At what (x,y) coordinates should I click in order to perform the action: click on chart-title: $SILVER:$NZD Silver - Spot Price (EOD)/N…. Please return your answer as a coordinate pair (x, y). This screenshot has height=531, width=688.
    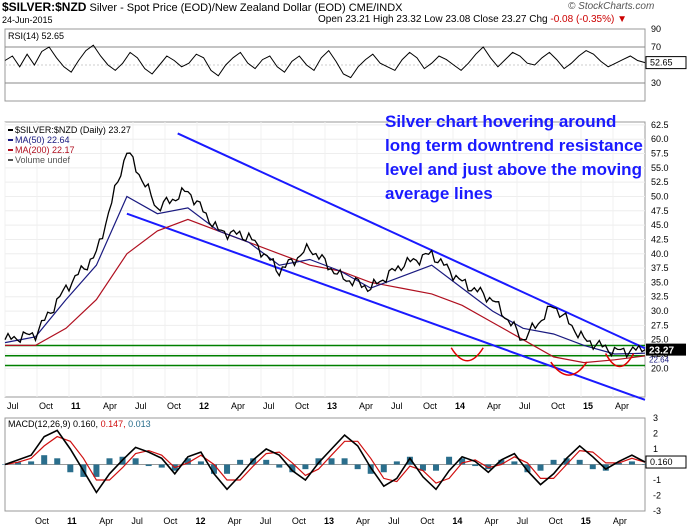
    Looking at the image, I should click on (202, 7).